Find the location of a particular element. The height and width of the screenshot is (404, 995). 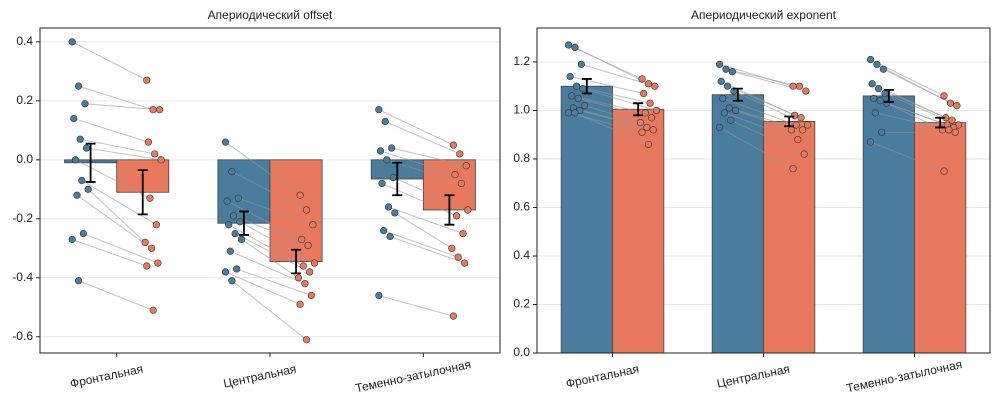

y-tick-label: 1.0 is located at coordinates (521, 110).